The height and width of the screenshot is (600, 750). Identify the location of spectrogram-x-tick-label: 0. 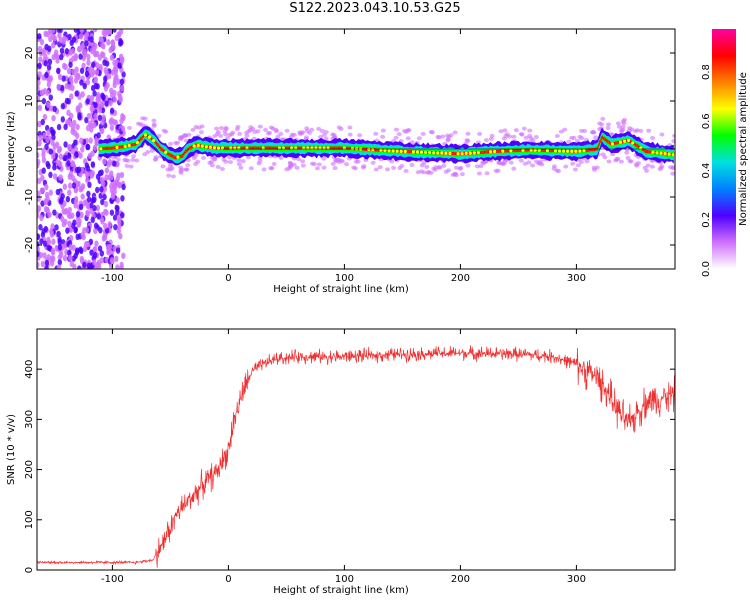
(228, 278).